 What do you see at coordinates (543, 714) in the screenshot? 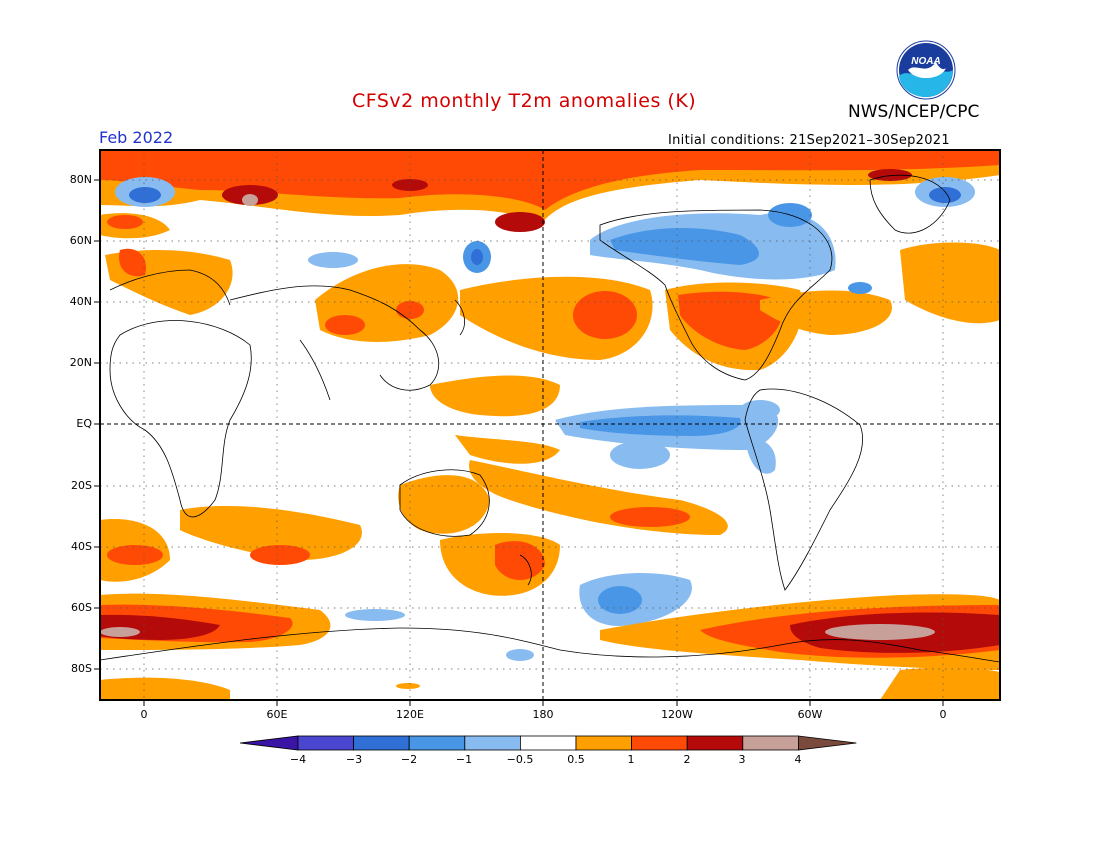
I see `lon-label: 180` at bounding box center [543, 714].